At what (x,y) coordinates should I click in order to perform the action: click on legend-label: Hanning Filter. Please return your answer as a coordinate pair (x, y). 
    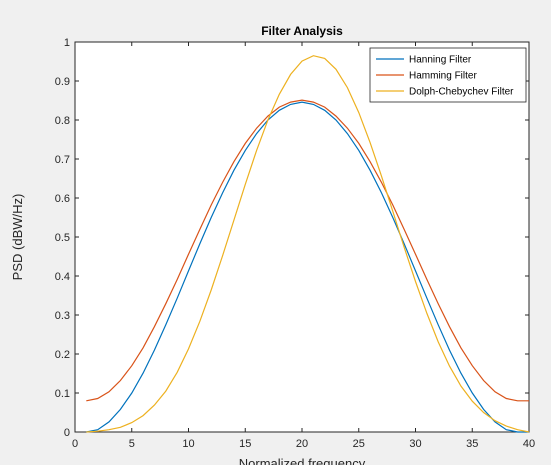
    Looking at the image, I should click on (440, 60).